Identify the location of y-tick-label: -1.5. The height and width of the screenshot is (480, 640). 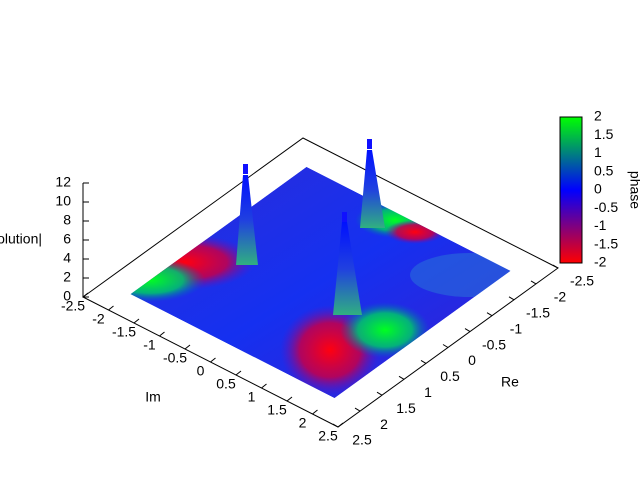
(124, 332).